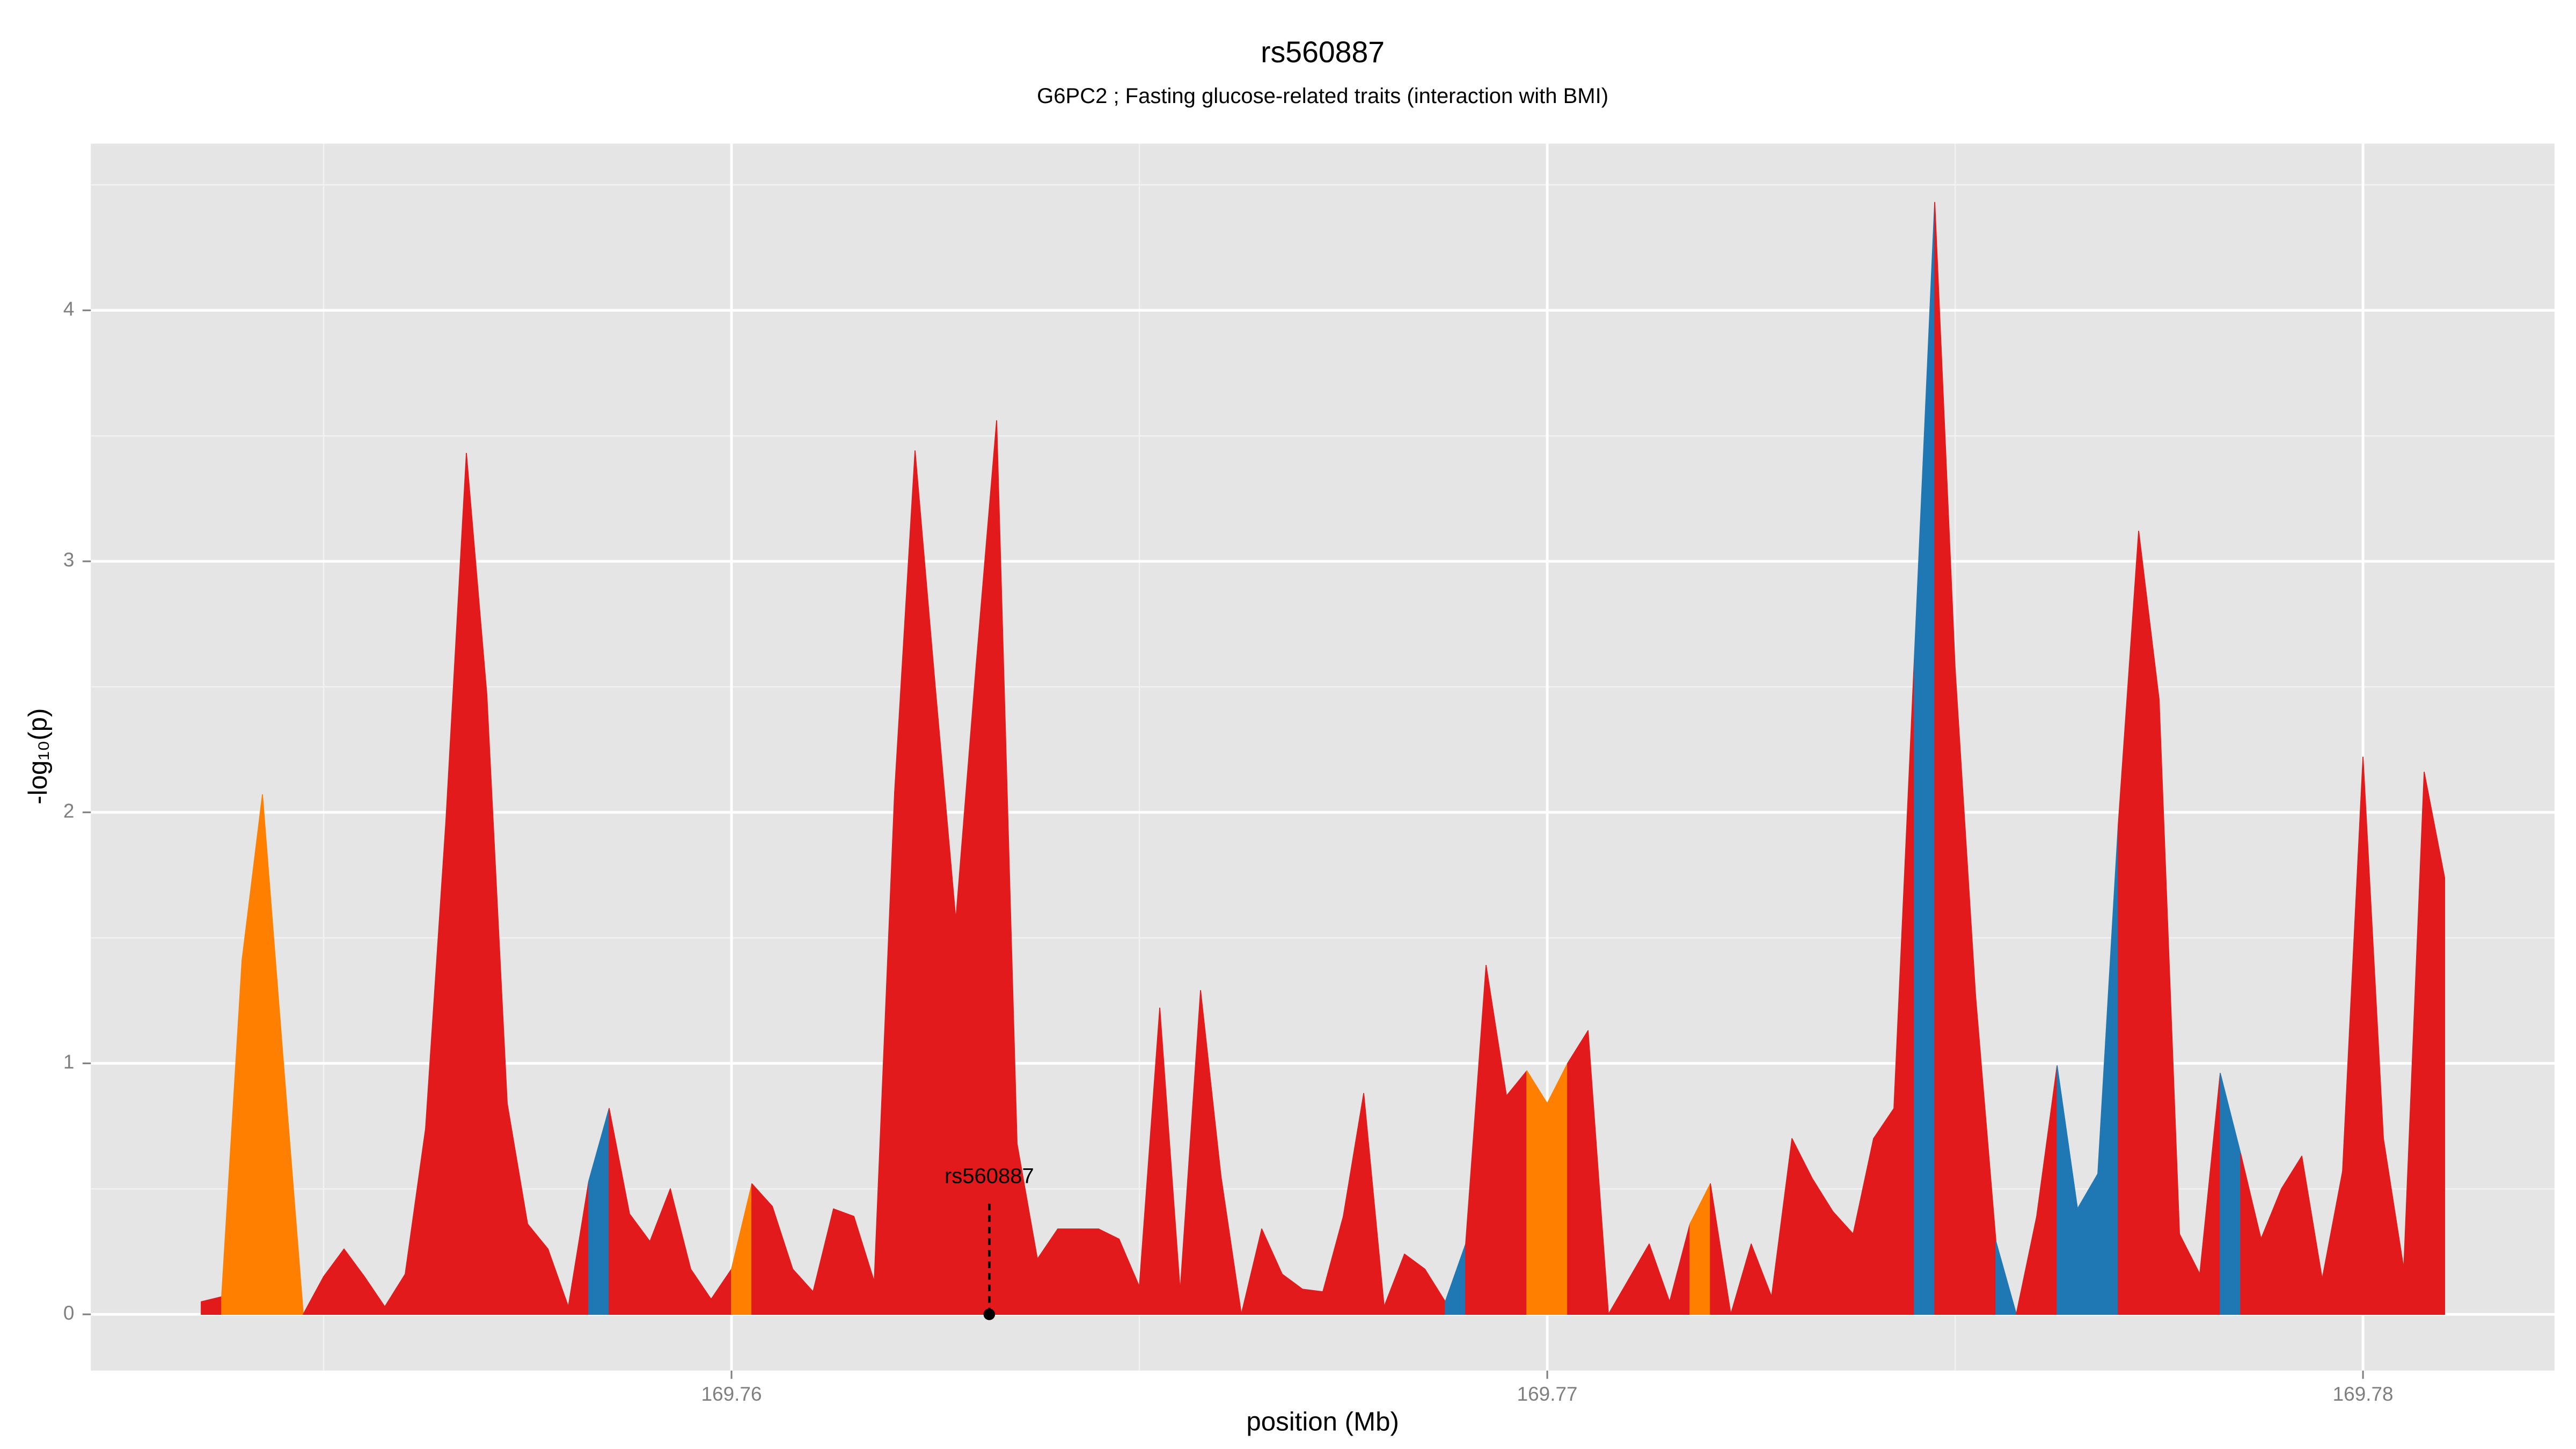 Image resolution: width=2576 pixels, height=1449 pixels. What do you see at coordinates (989, 1314) in the screenshot?
I see `annotation-point` at bounding box center [989, 1314].